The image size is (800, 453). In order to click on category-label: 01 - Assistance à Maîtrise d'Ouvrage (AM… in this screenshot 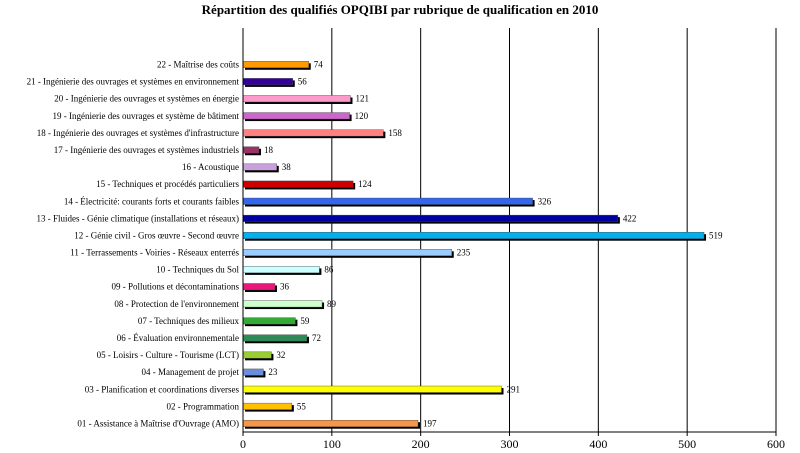, I will do `click(158, 423)`.